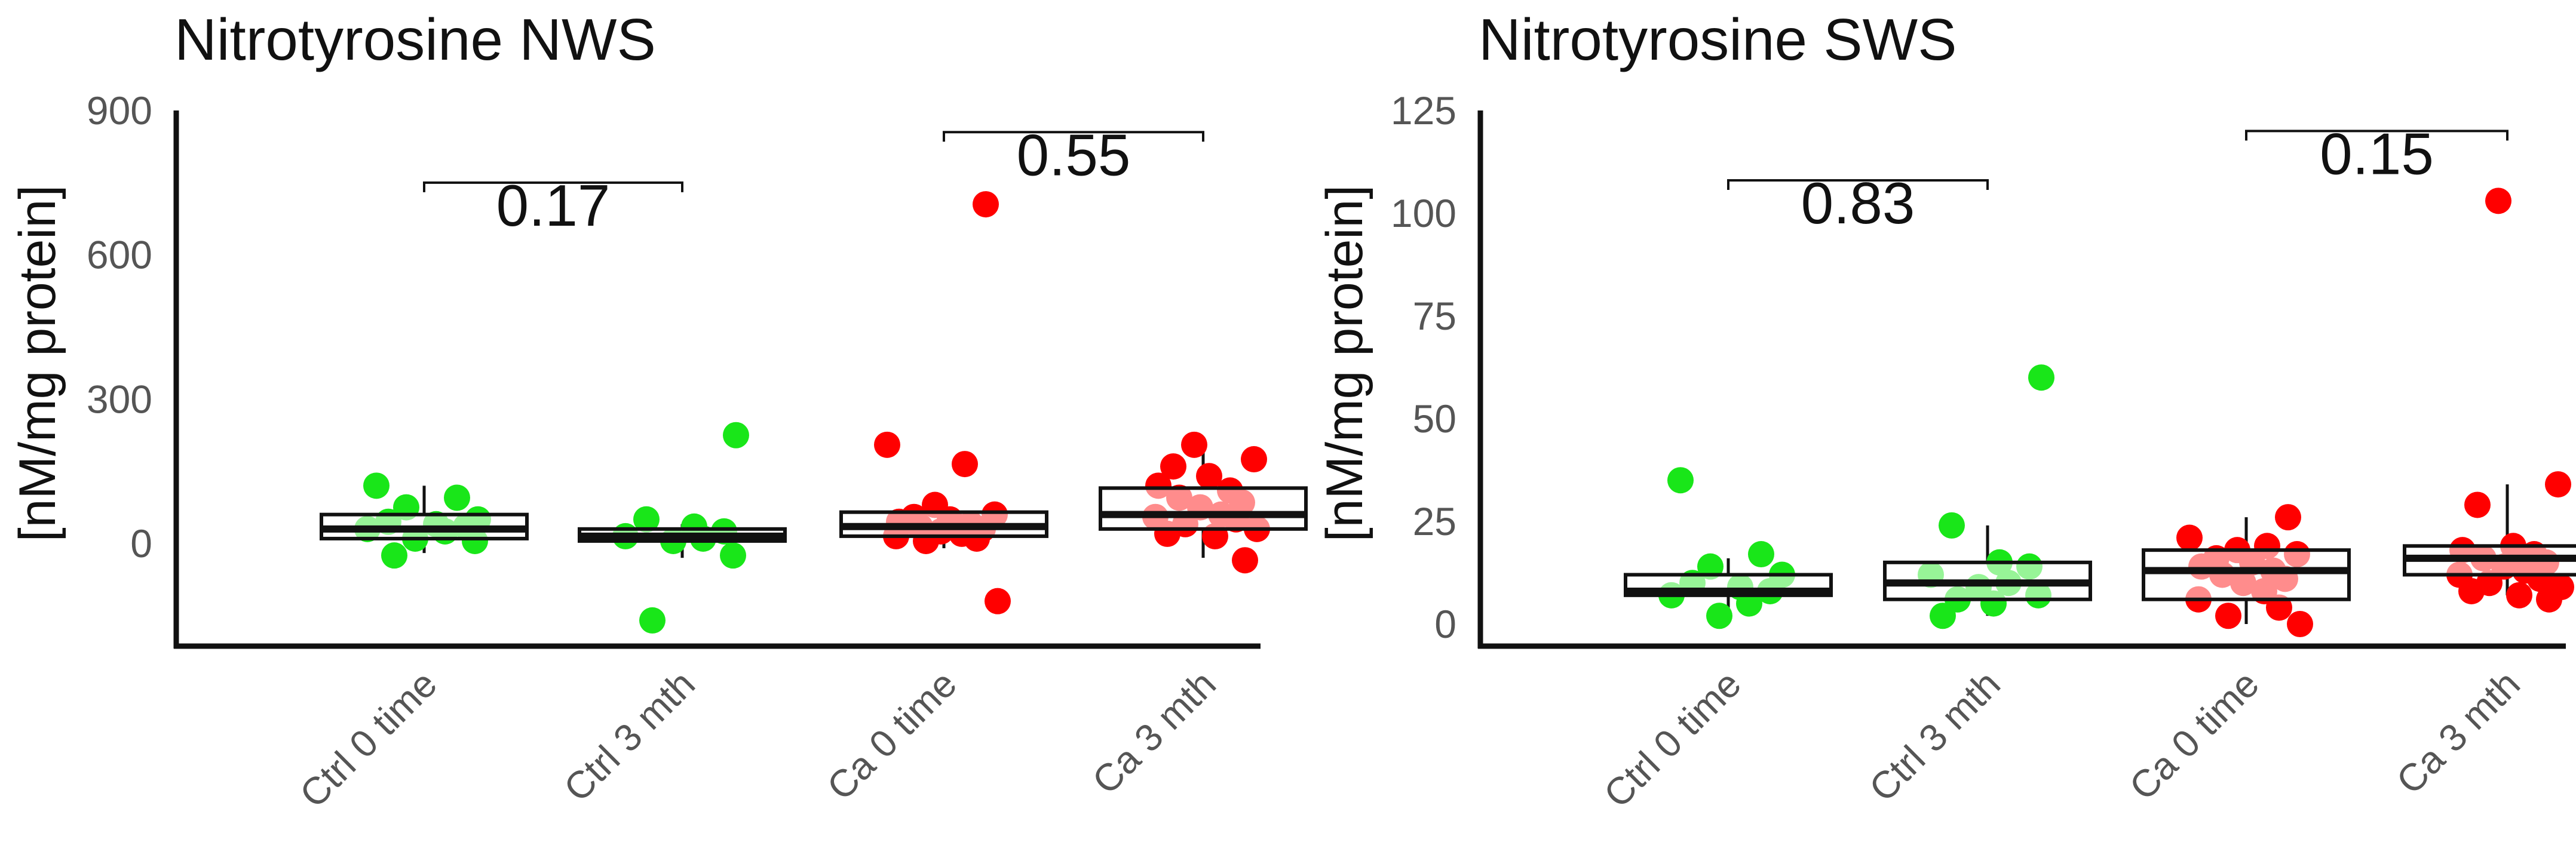 The image size is (2576, 842). What do you see at coordinates (1858, 203) in the screenshot?
I see `p-value-label: 0.83` at bounding box center [1858, 203].